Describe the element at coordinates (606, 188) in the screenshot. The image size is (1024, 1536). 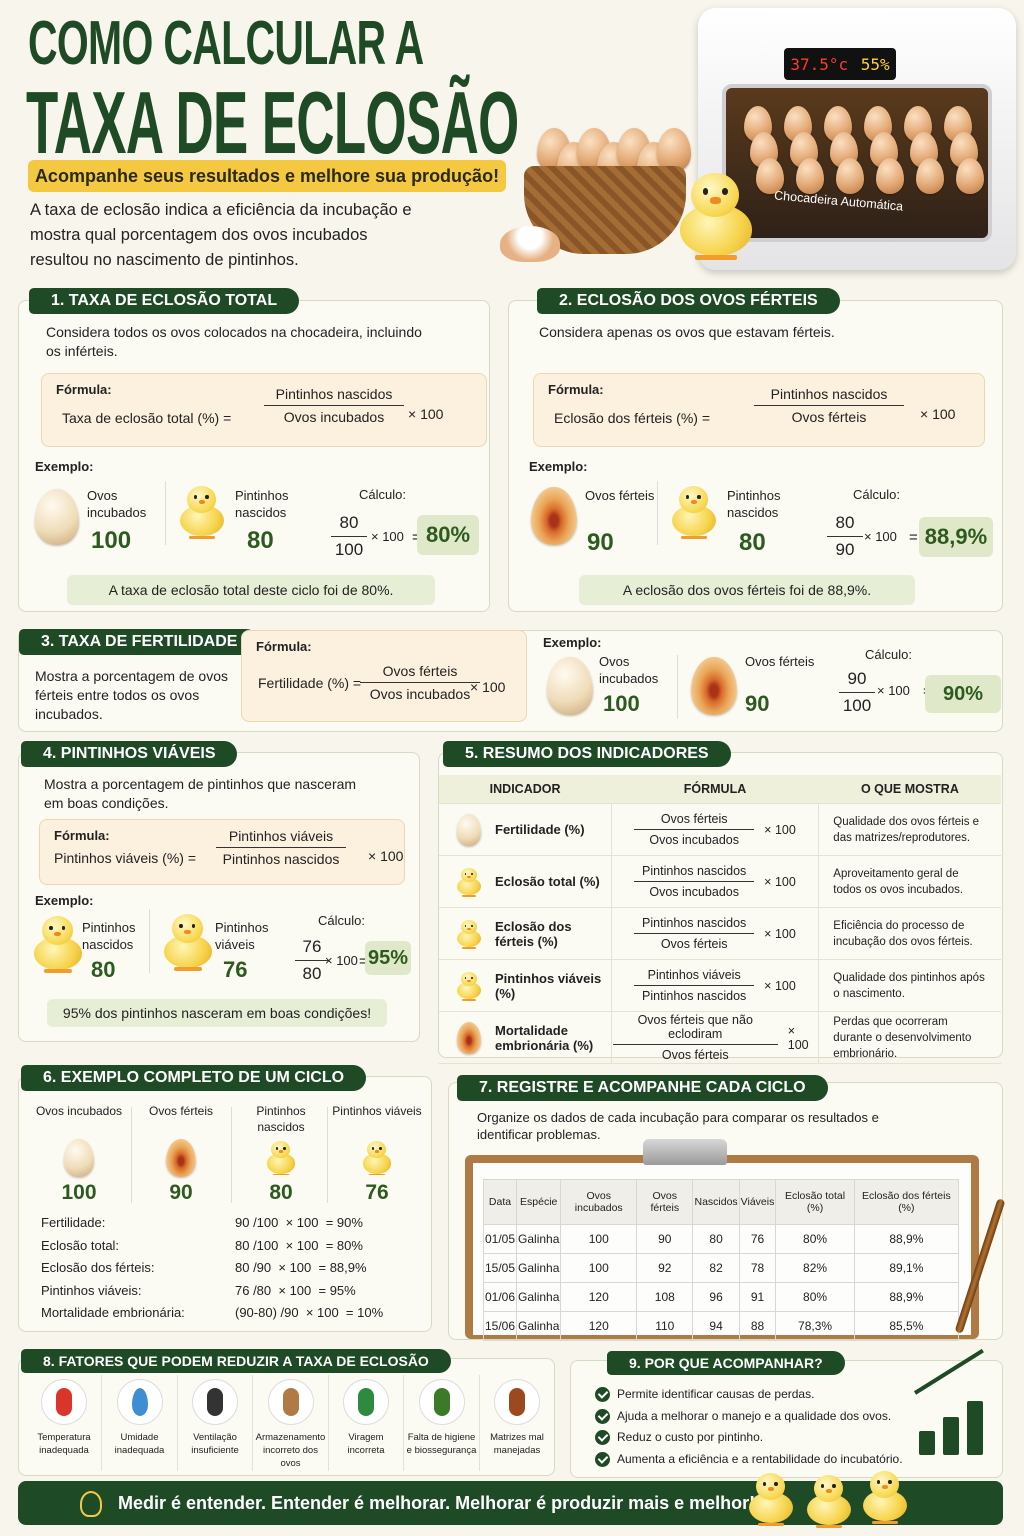
I see `basket` at that location.